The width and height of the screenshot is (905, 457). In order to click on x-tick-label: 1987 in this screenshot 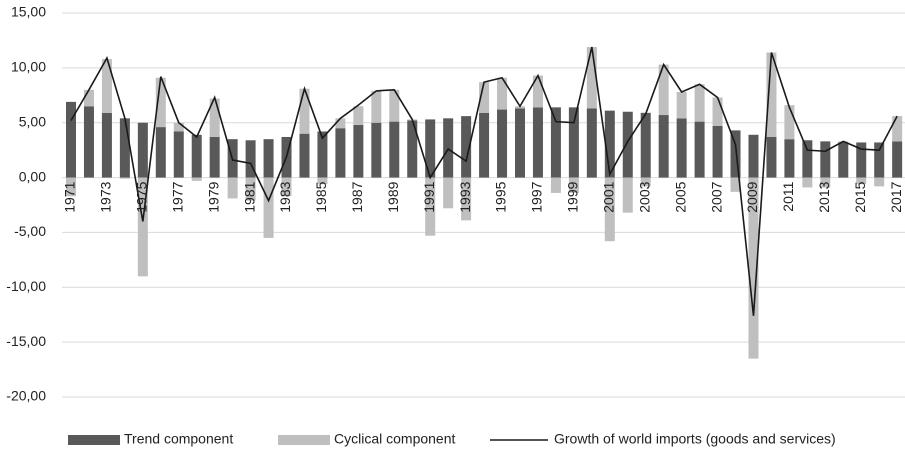, I will do `click(357, 196)`.